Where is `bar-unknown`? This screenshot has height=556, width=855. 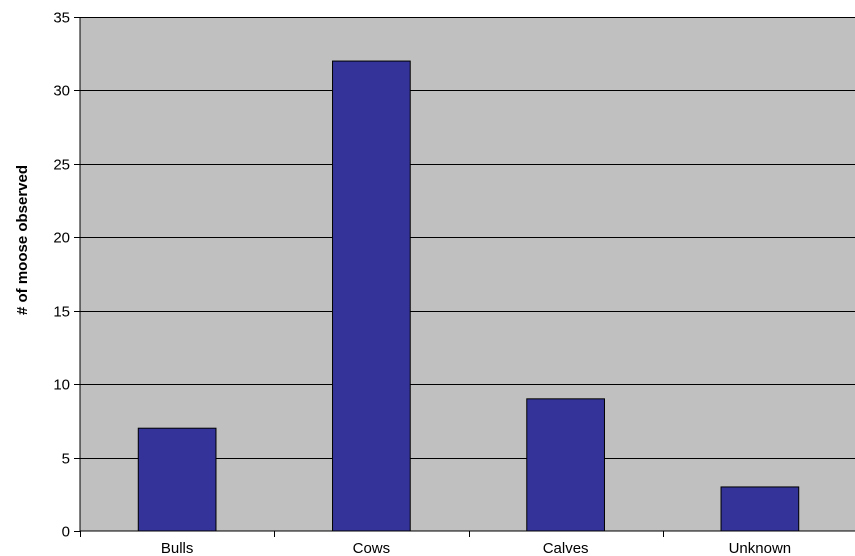
bar-unknown is located at coordinates (760, 509).